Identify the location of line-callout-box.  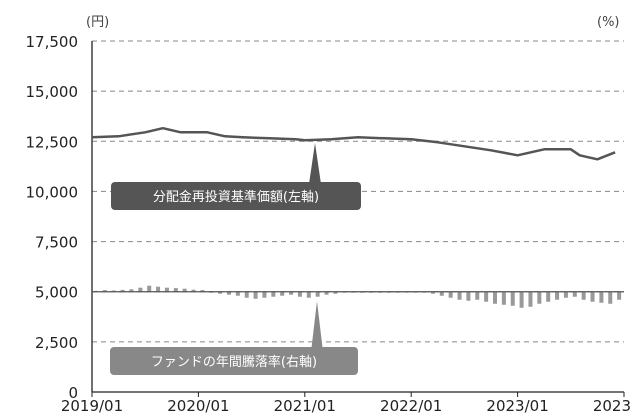
(236, 196).